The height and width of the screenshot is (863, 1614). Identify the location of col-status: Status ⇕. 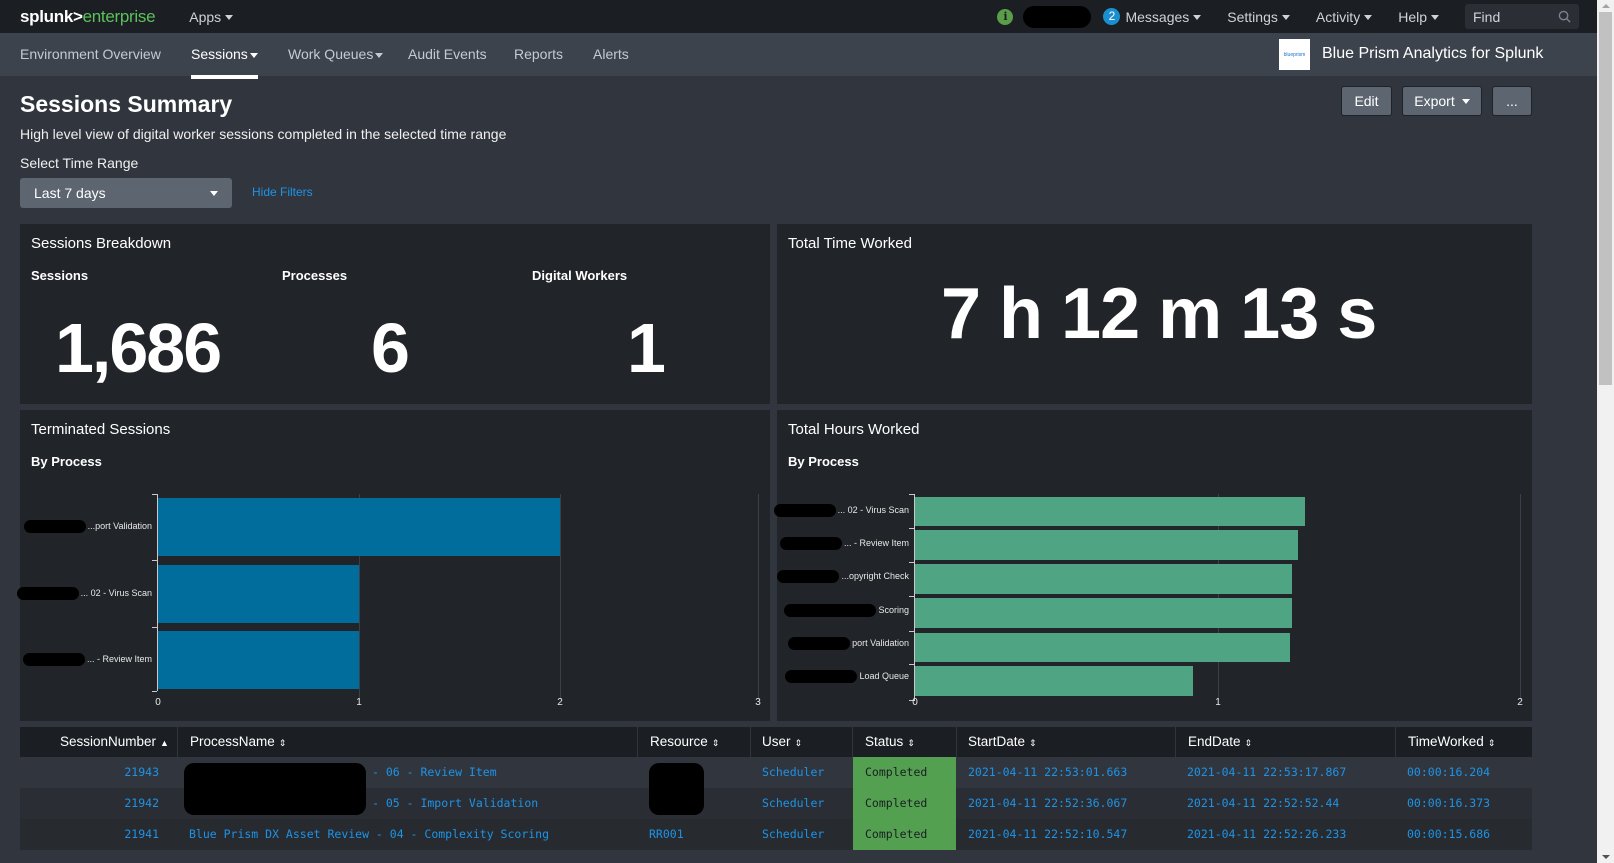
(890, 741).